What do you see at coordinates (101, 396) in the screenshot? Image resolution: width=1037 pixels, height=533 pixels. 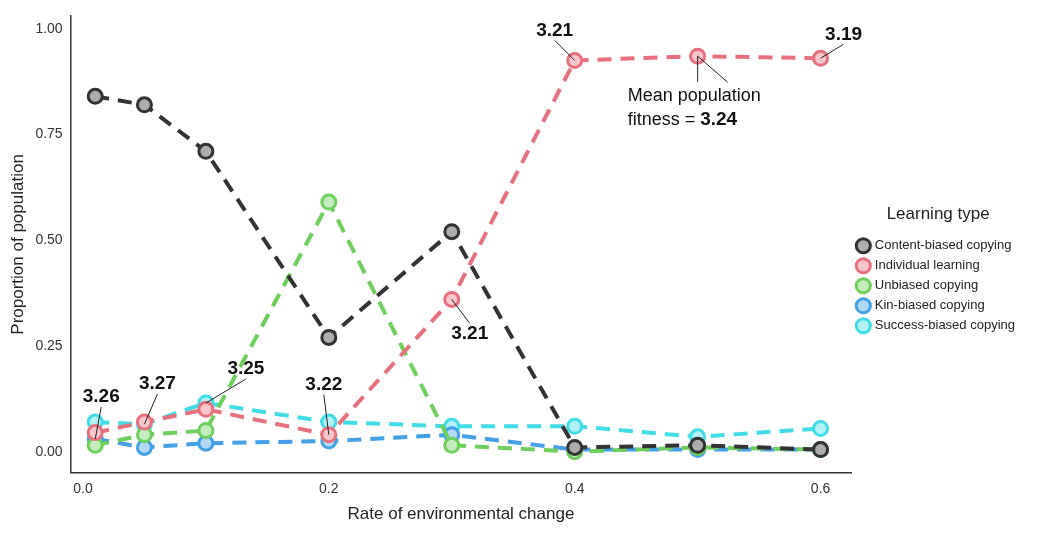 I see `annotation: 3.26` at bounding box center [101, 396].